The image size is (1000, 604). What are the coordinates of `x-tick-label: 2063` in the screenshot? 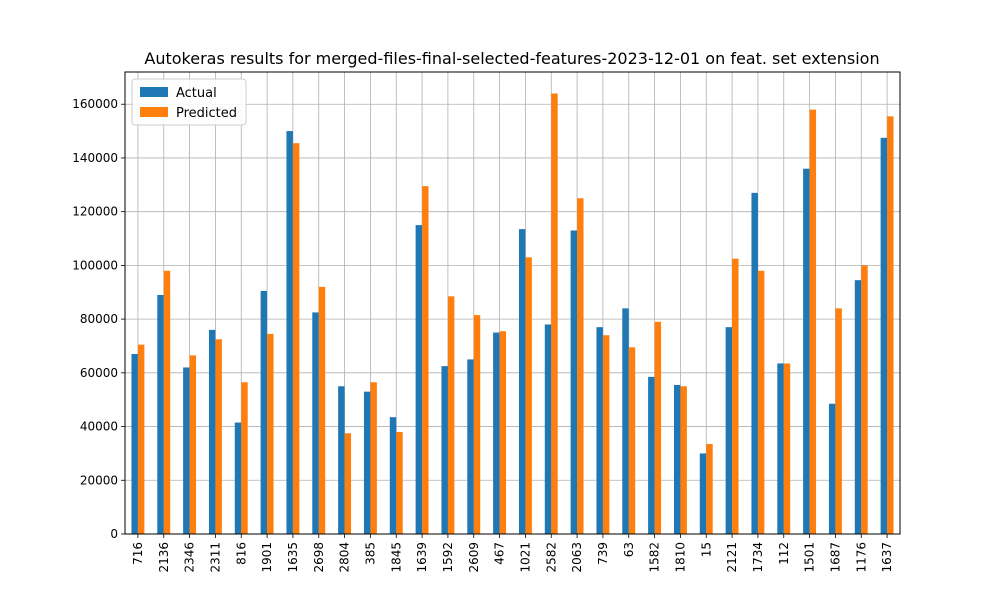 It's located at (577, 557).